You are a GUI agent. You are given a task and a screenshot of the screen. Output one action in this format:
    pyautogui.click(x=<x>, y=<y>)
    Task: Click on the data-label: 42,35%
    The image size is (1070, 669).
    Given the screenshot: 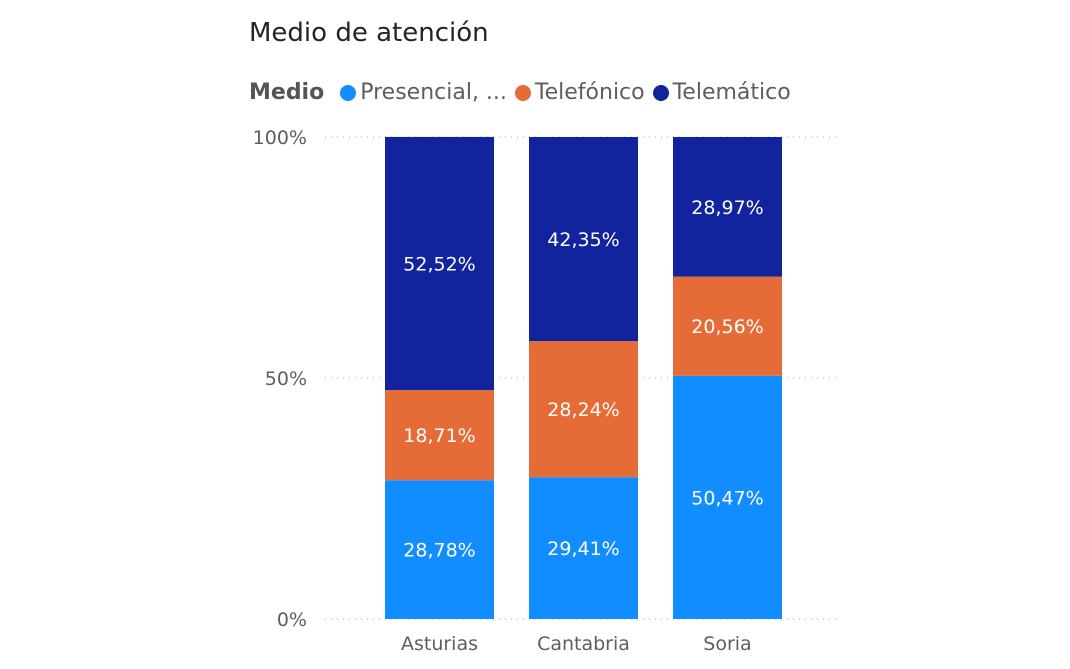 What is the action you would take?
    pyautogui.click(x=583, y=240)
    